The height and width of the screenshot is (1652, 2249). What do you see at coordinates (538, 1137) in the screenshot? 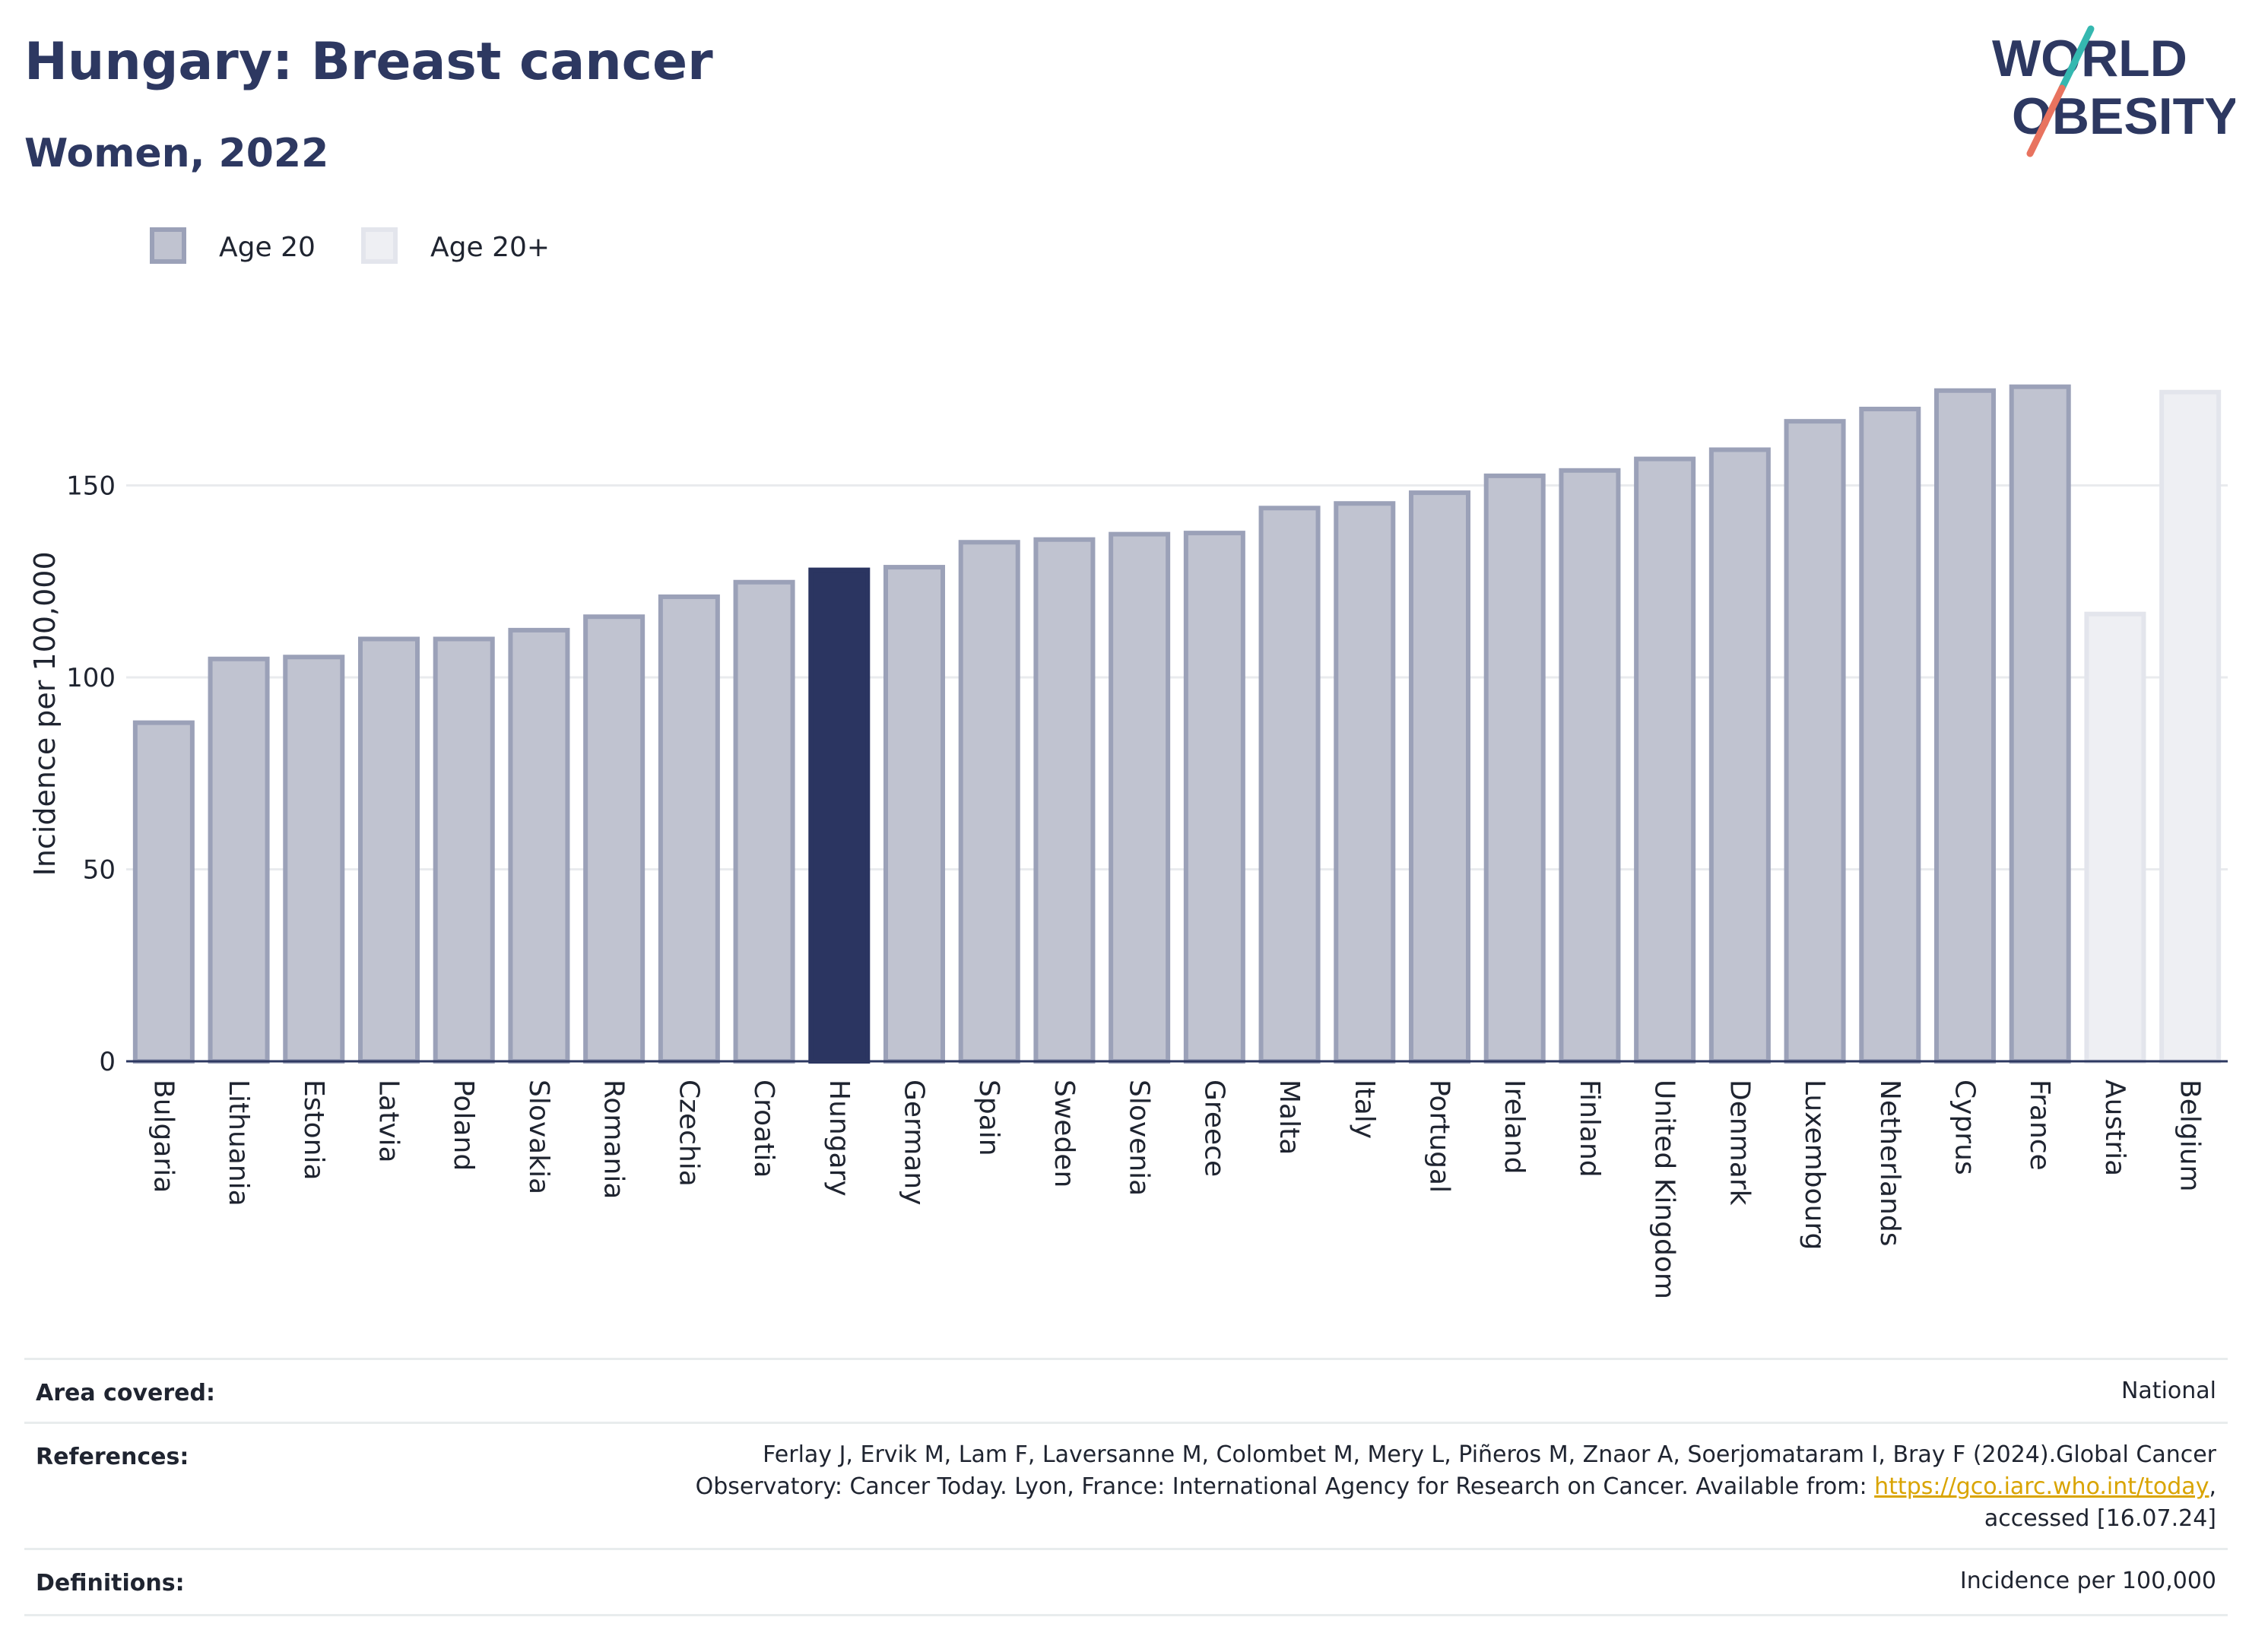
I see `x-tick-label: Slovakia` at bounding box center [538, 1137].